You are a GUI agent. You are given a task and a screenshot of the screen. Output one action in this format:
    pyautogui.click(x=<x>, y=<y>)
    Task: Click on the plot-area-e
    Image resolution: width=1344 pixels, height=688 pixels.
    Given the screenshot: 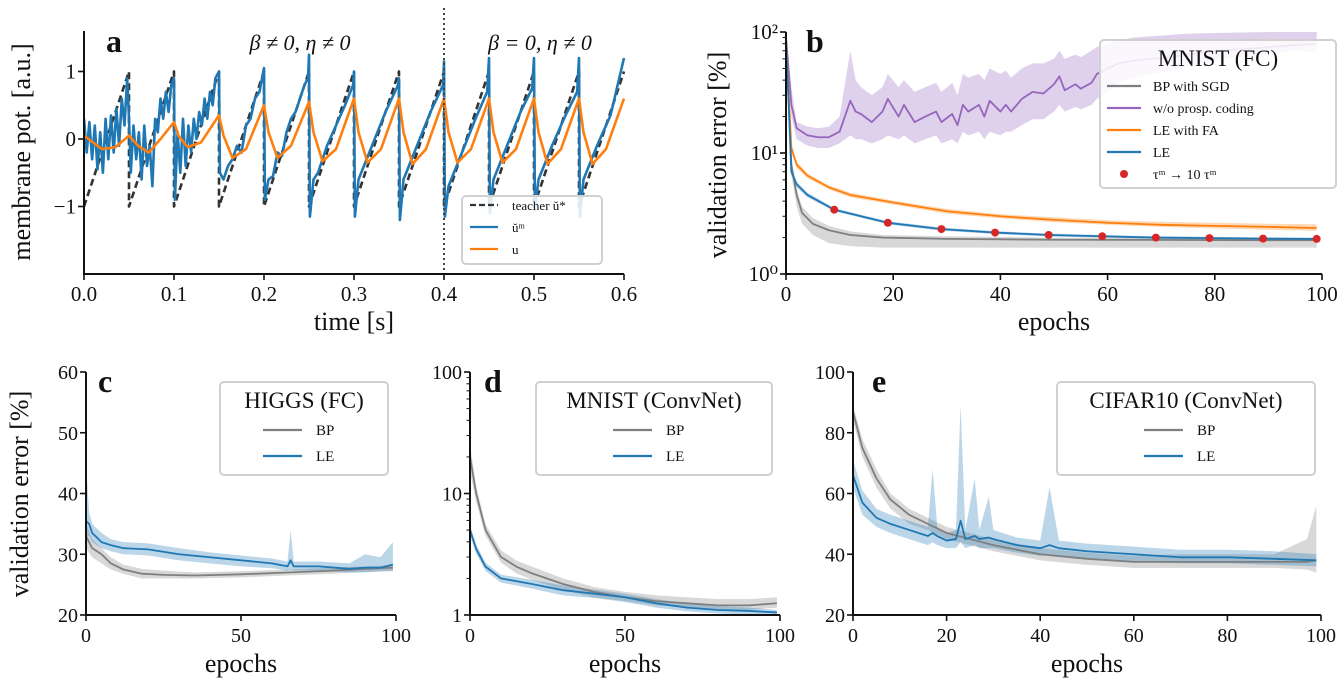 What is the action you would take?
    pyautogui.click(x=1085, y=489)
    